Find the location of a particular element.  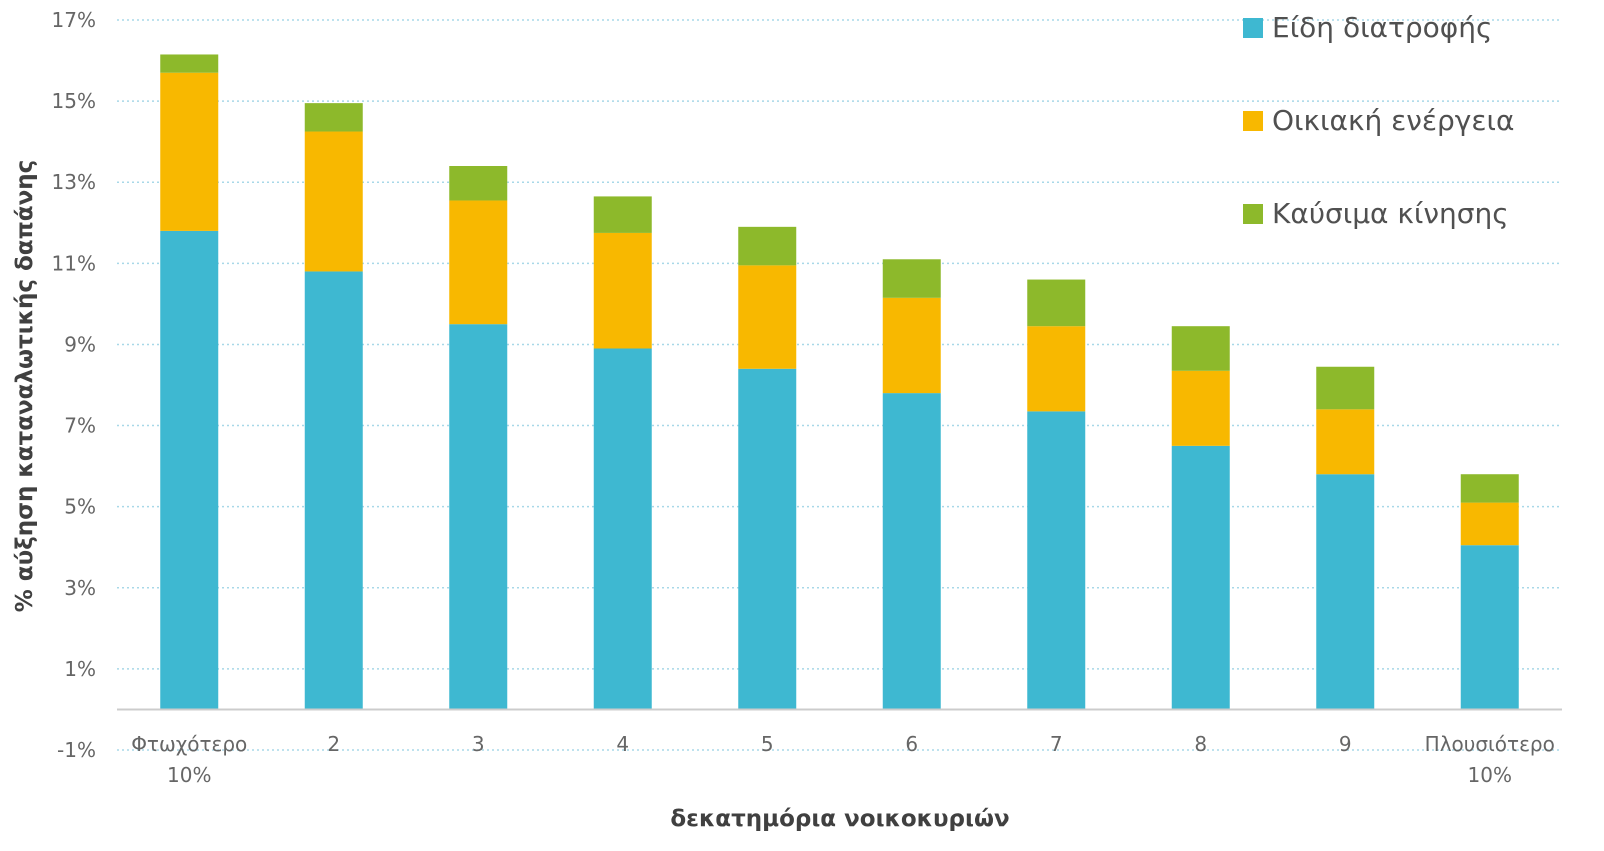

x-tick-label: 5 is located at coordinates (767, 744).